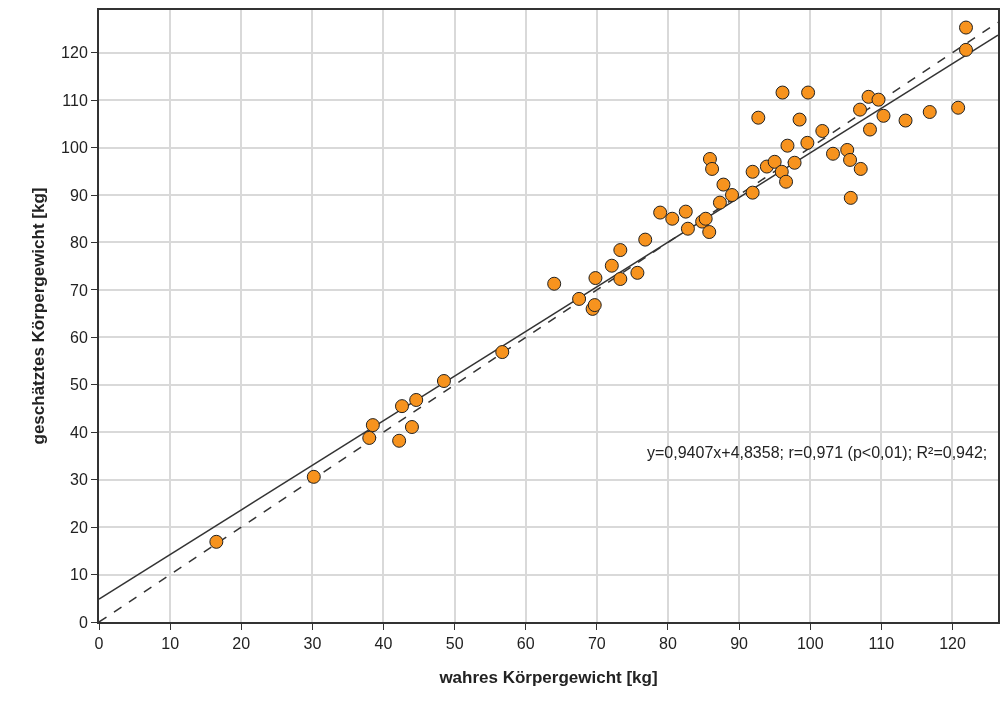  What do you see at coordinates (170, 644) in the screenshot?
I see `x-tick-label: 10` at bounding box center [170, 644].